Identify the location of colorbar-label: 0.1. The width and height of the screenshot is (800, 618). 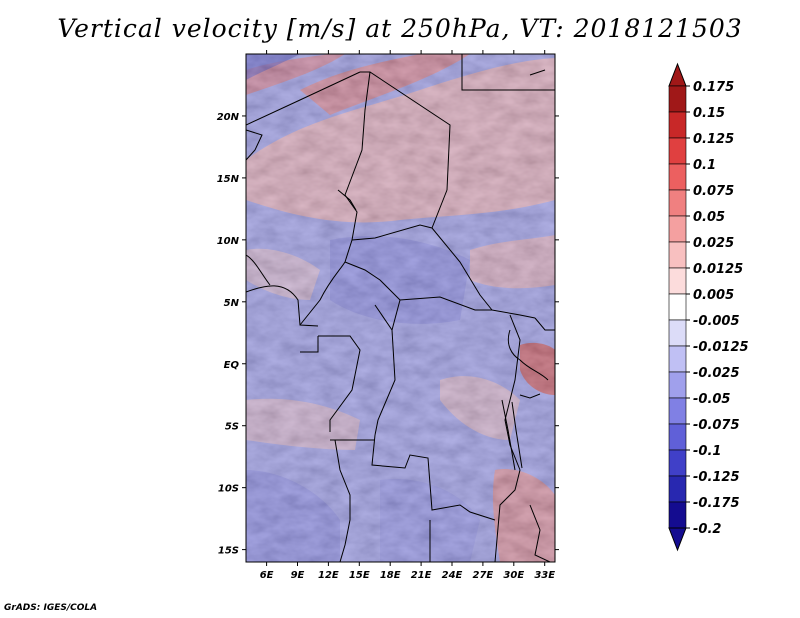
(704, 165).